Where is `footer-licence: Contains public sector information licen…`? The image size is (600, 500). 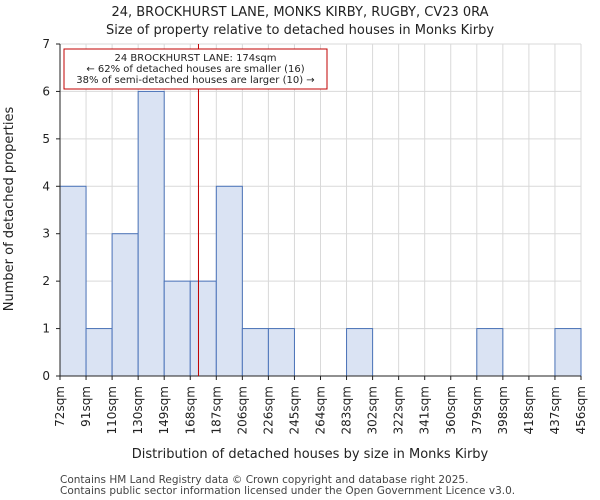
footer-licence: Contains public sector information licen… is located at coordinates (288, 491).